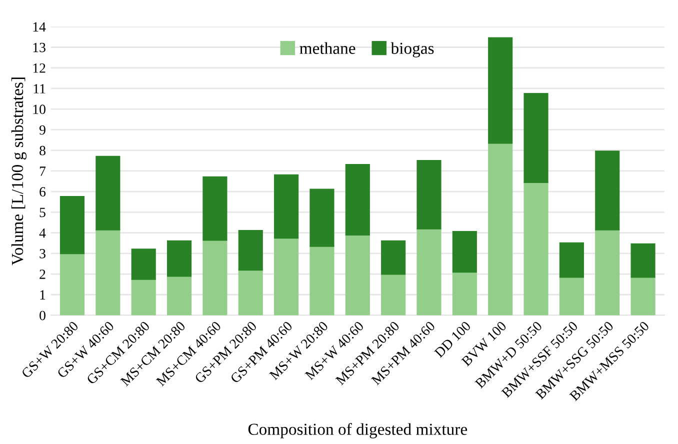 The width and height of the screenshot is (678, 444). What do you see at coordinates (43, 253) in the screenshot?
I see `y-tick-label: 3` at bounding box center [43, 253].